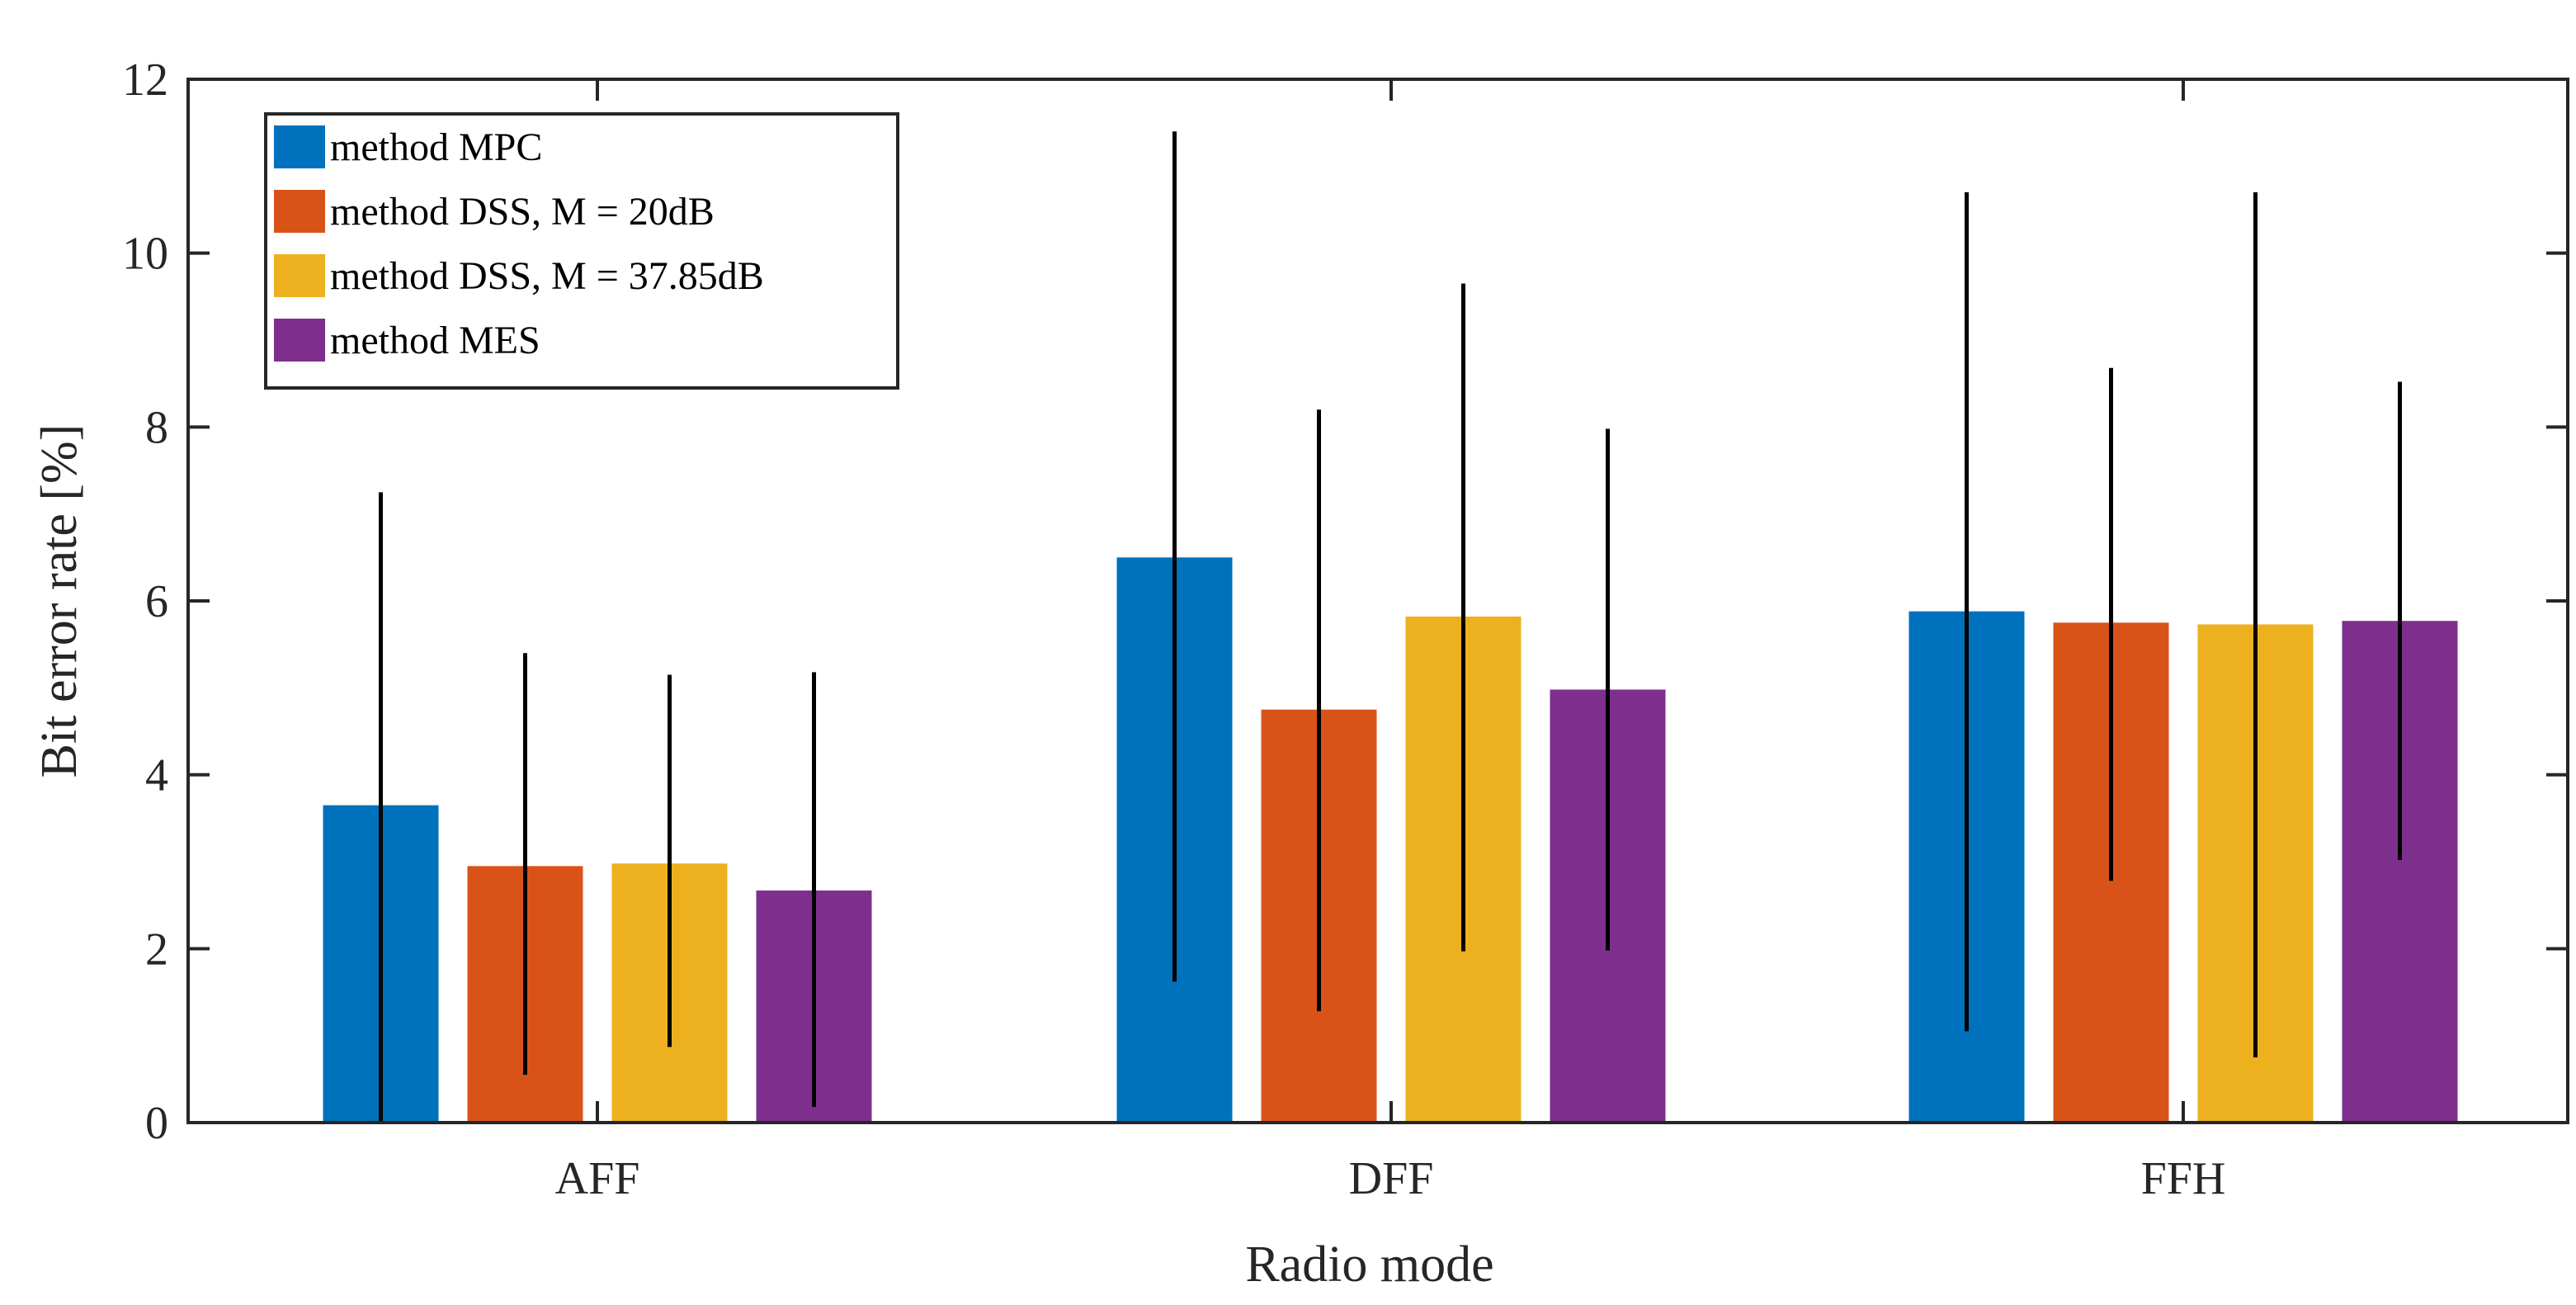  Describe the element at coordinates (59, 601) in the screenshot. I see `y-axis-label: Bit error rate [%]` at that location.